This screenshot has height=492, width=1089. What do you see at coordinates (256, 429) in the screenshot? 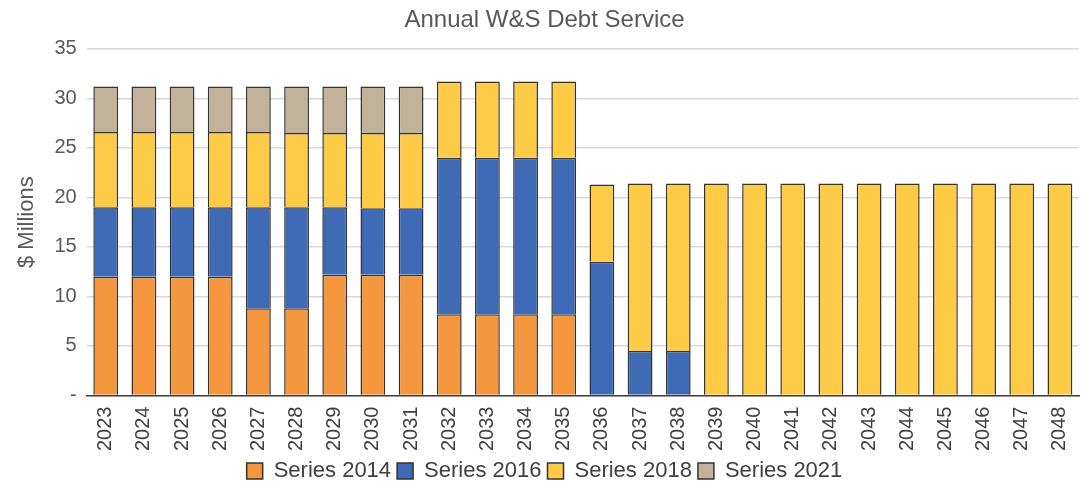
I see `x-tick-label: 2027` at bounding box center [256, 429].